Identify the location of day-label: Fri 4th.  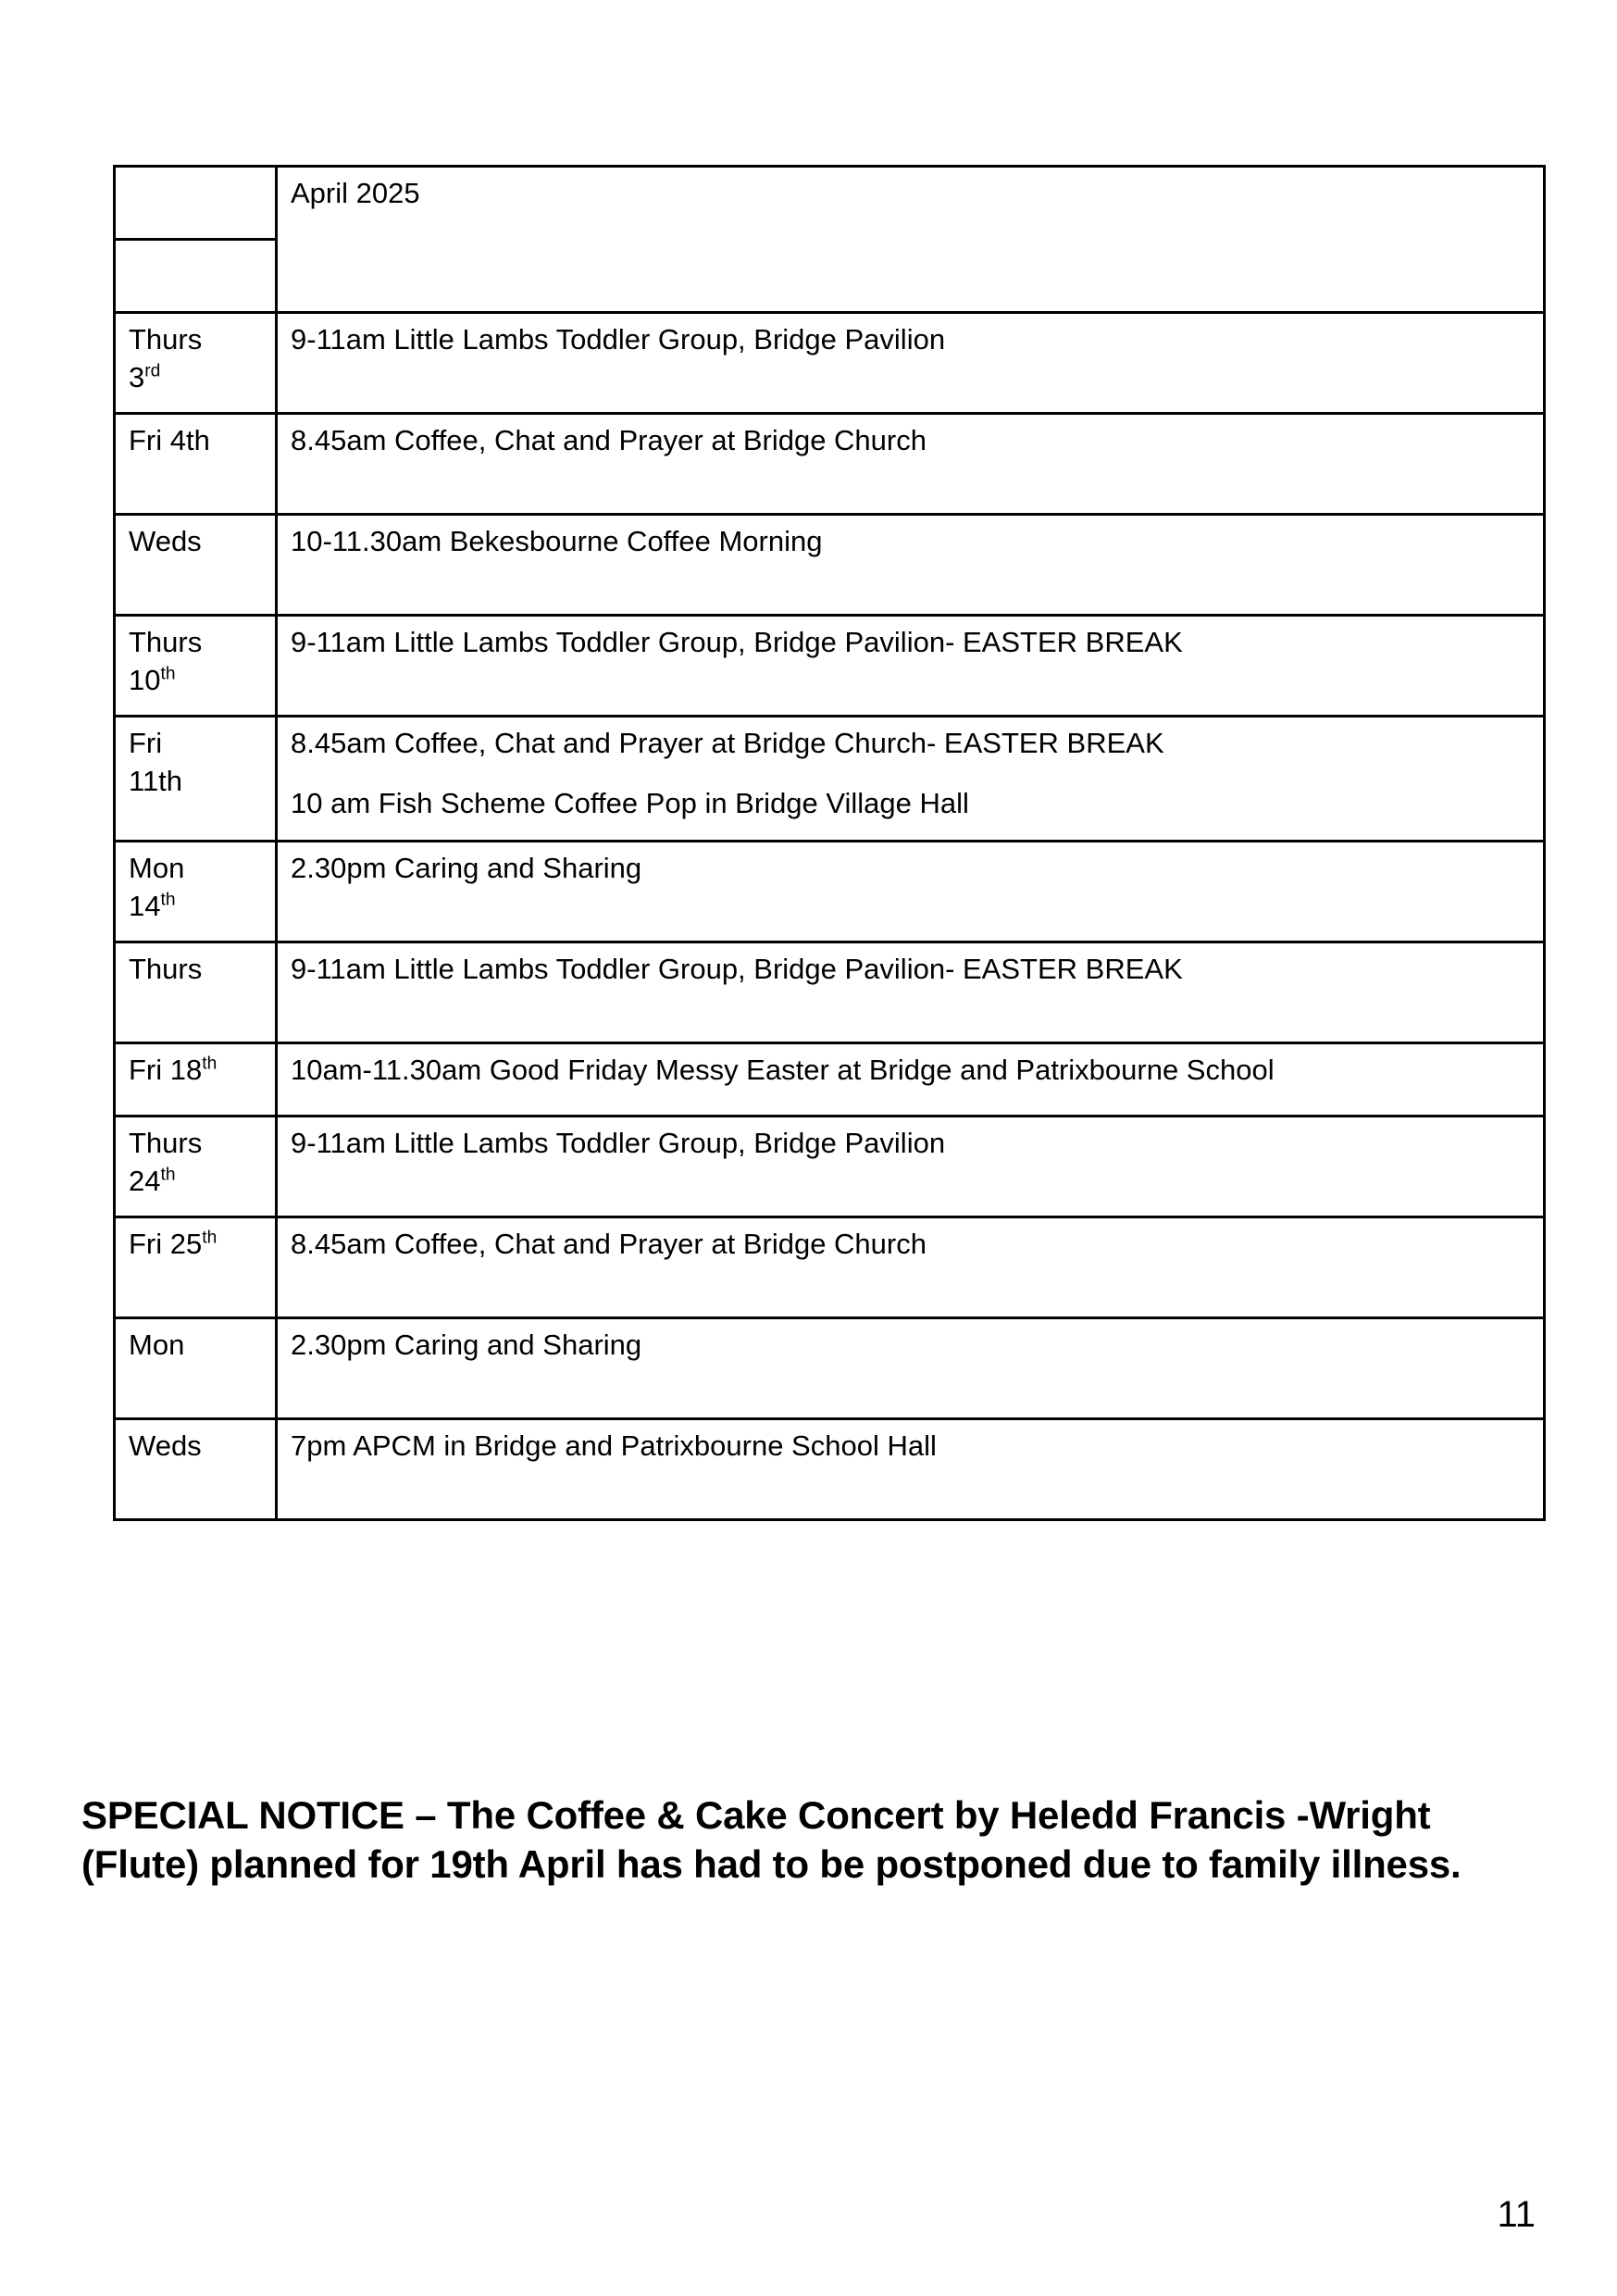
(170, 440).